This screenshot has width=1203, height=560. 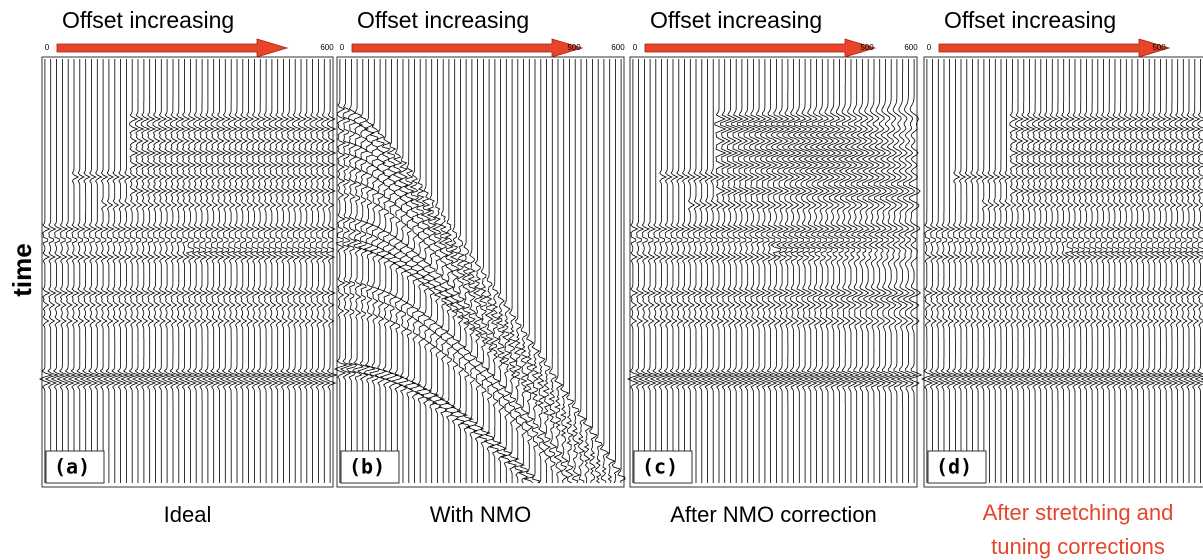 I want to click on tag-box, so click(x=370, y=467).